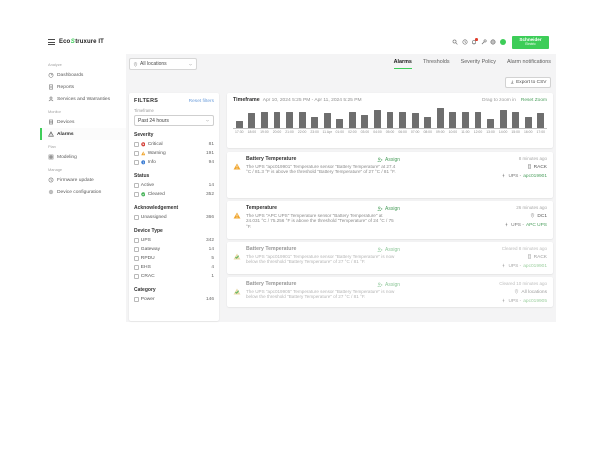 The image size is (600, 450). Describe the element at coordinates (533, 100) in the screenshot. I see `reset-zoom-link: Reset Zoom` at that location.